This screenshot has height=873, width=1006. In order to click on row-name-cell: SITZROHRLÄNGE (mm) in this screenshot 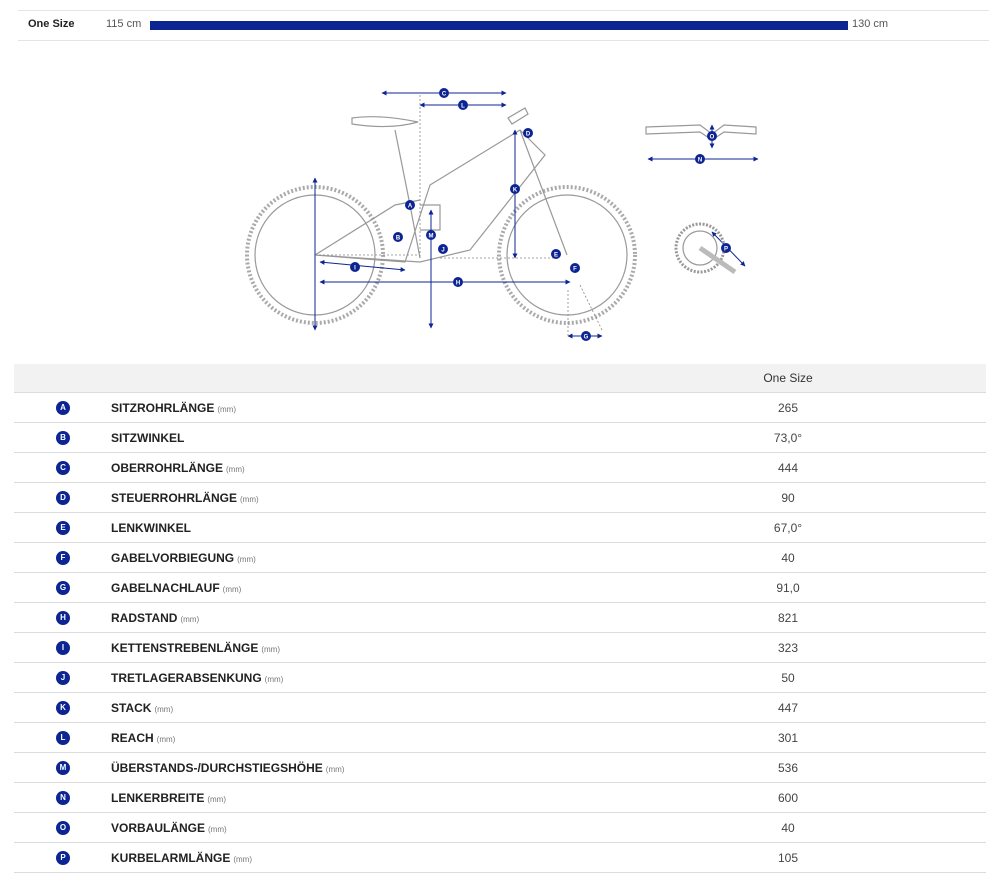, I will do `click(350, 407)`.